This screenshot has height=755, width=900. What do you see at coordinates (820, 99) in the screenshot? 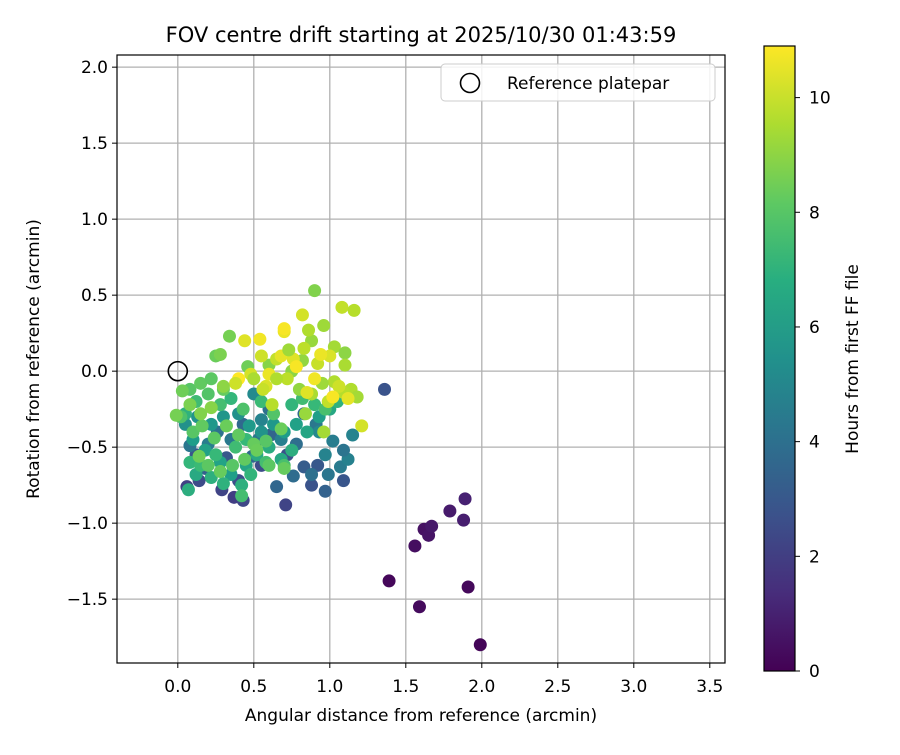
I see `colorbar-tick-label: 10` at bounding box center [820, 99].